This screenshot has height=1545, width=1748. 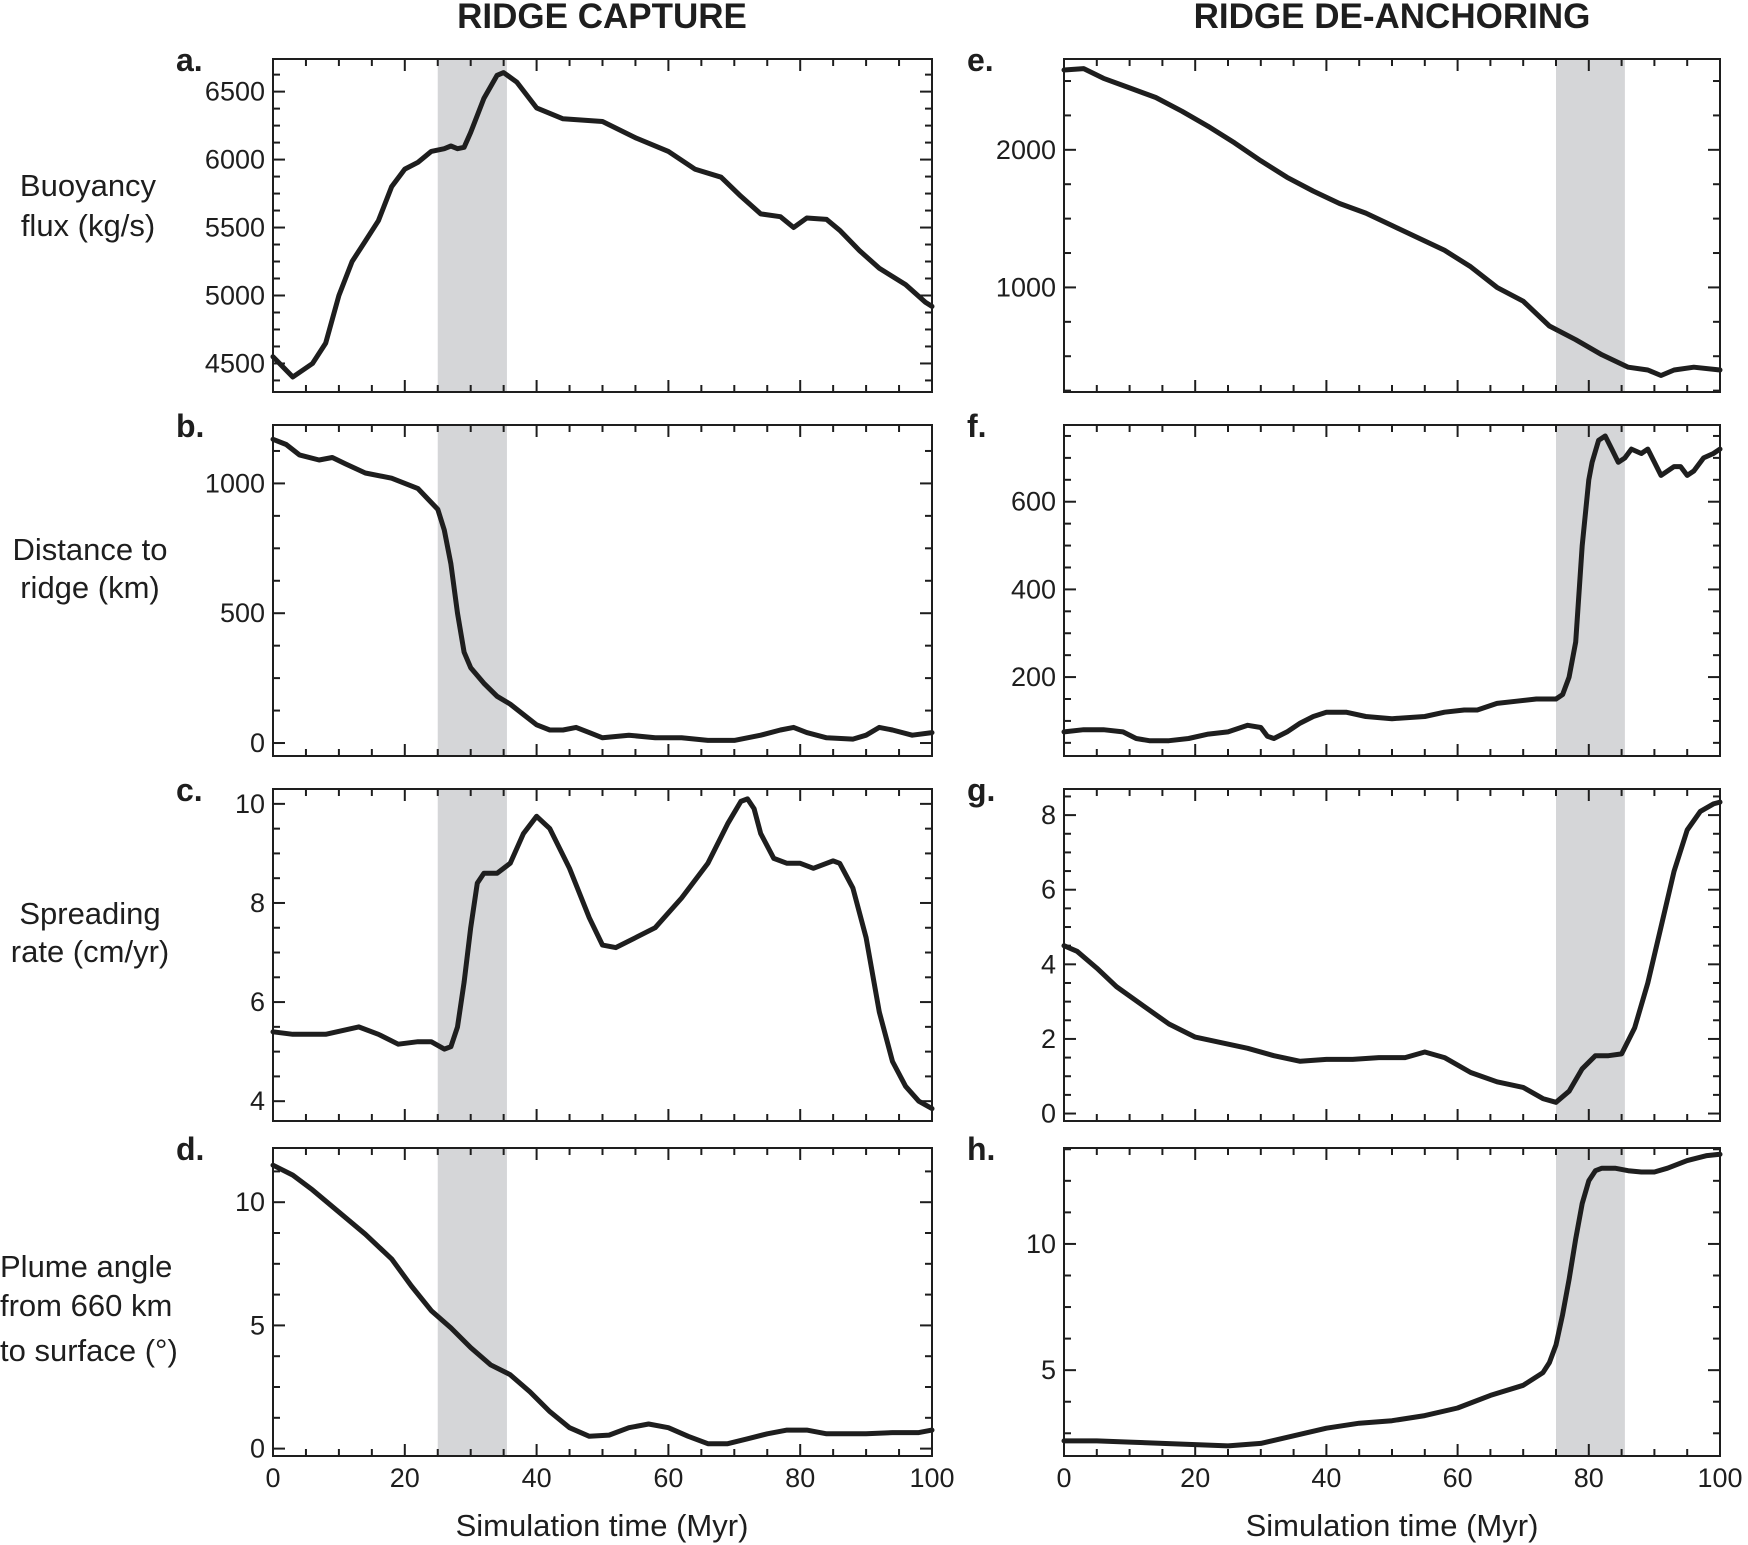 I want to click on panel-letter: e., so click(x=980, y=60).